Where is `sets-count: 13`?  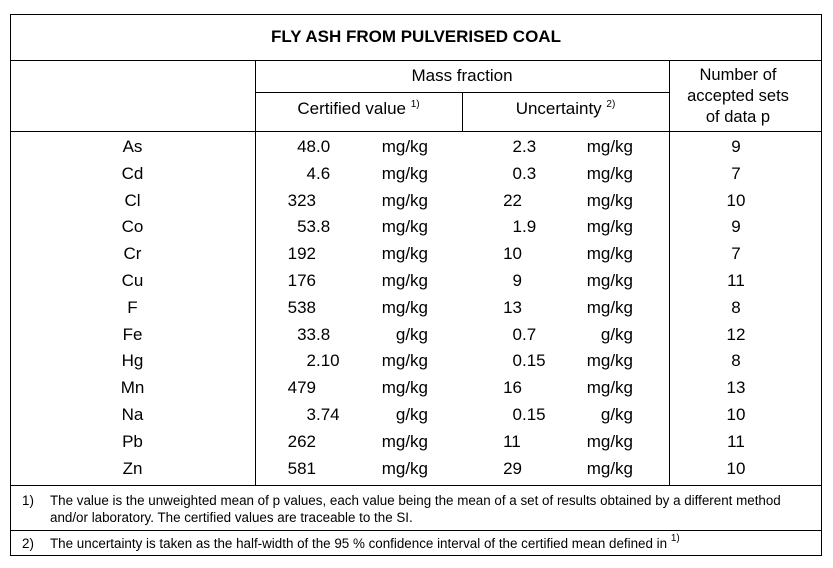 sets-count: 13 is located at coordinates (736, 388).